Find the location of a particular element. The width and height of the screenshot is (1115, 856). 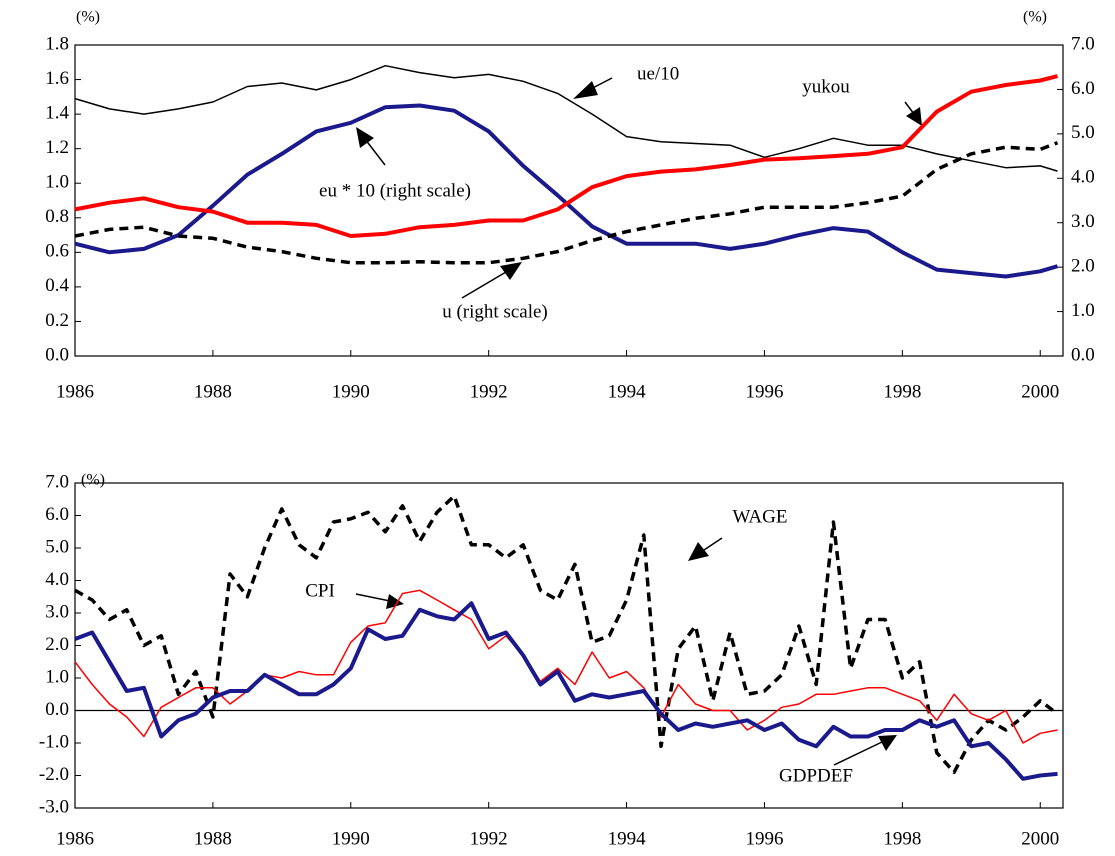

series-label: eu * 10 (right scale) is located at coordinates (395, 190).